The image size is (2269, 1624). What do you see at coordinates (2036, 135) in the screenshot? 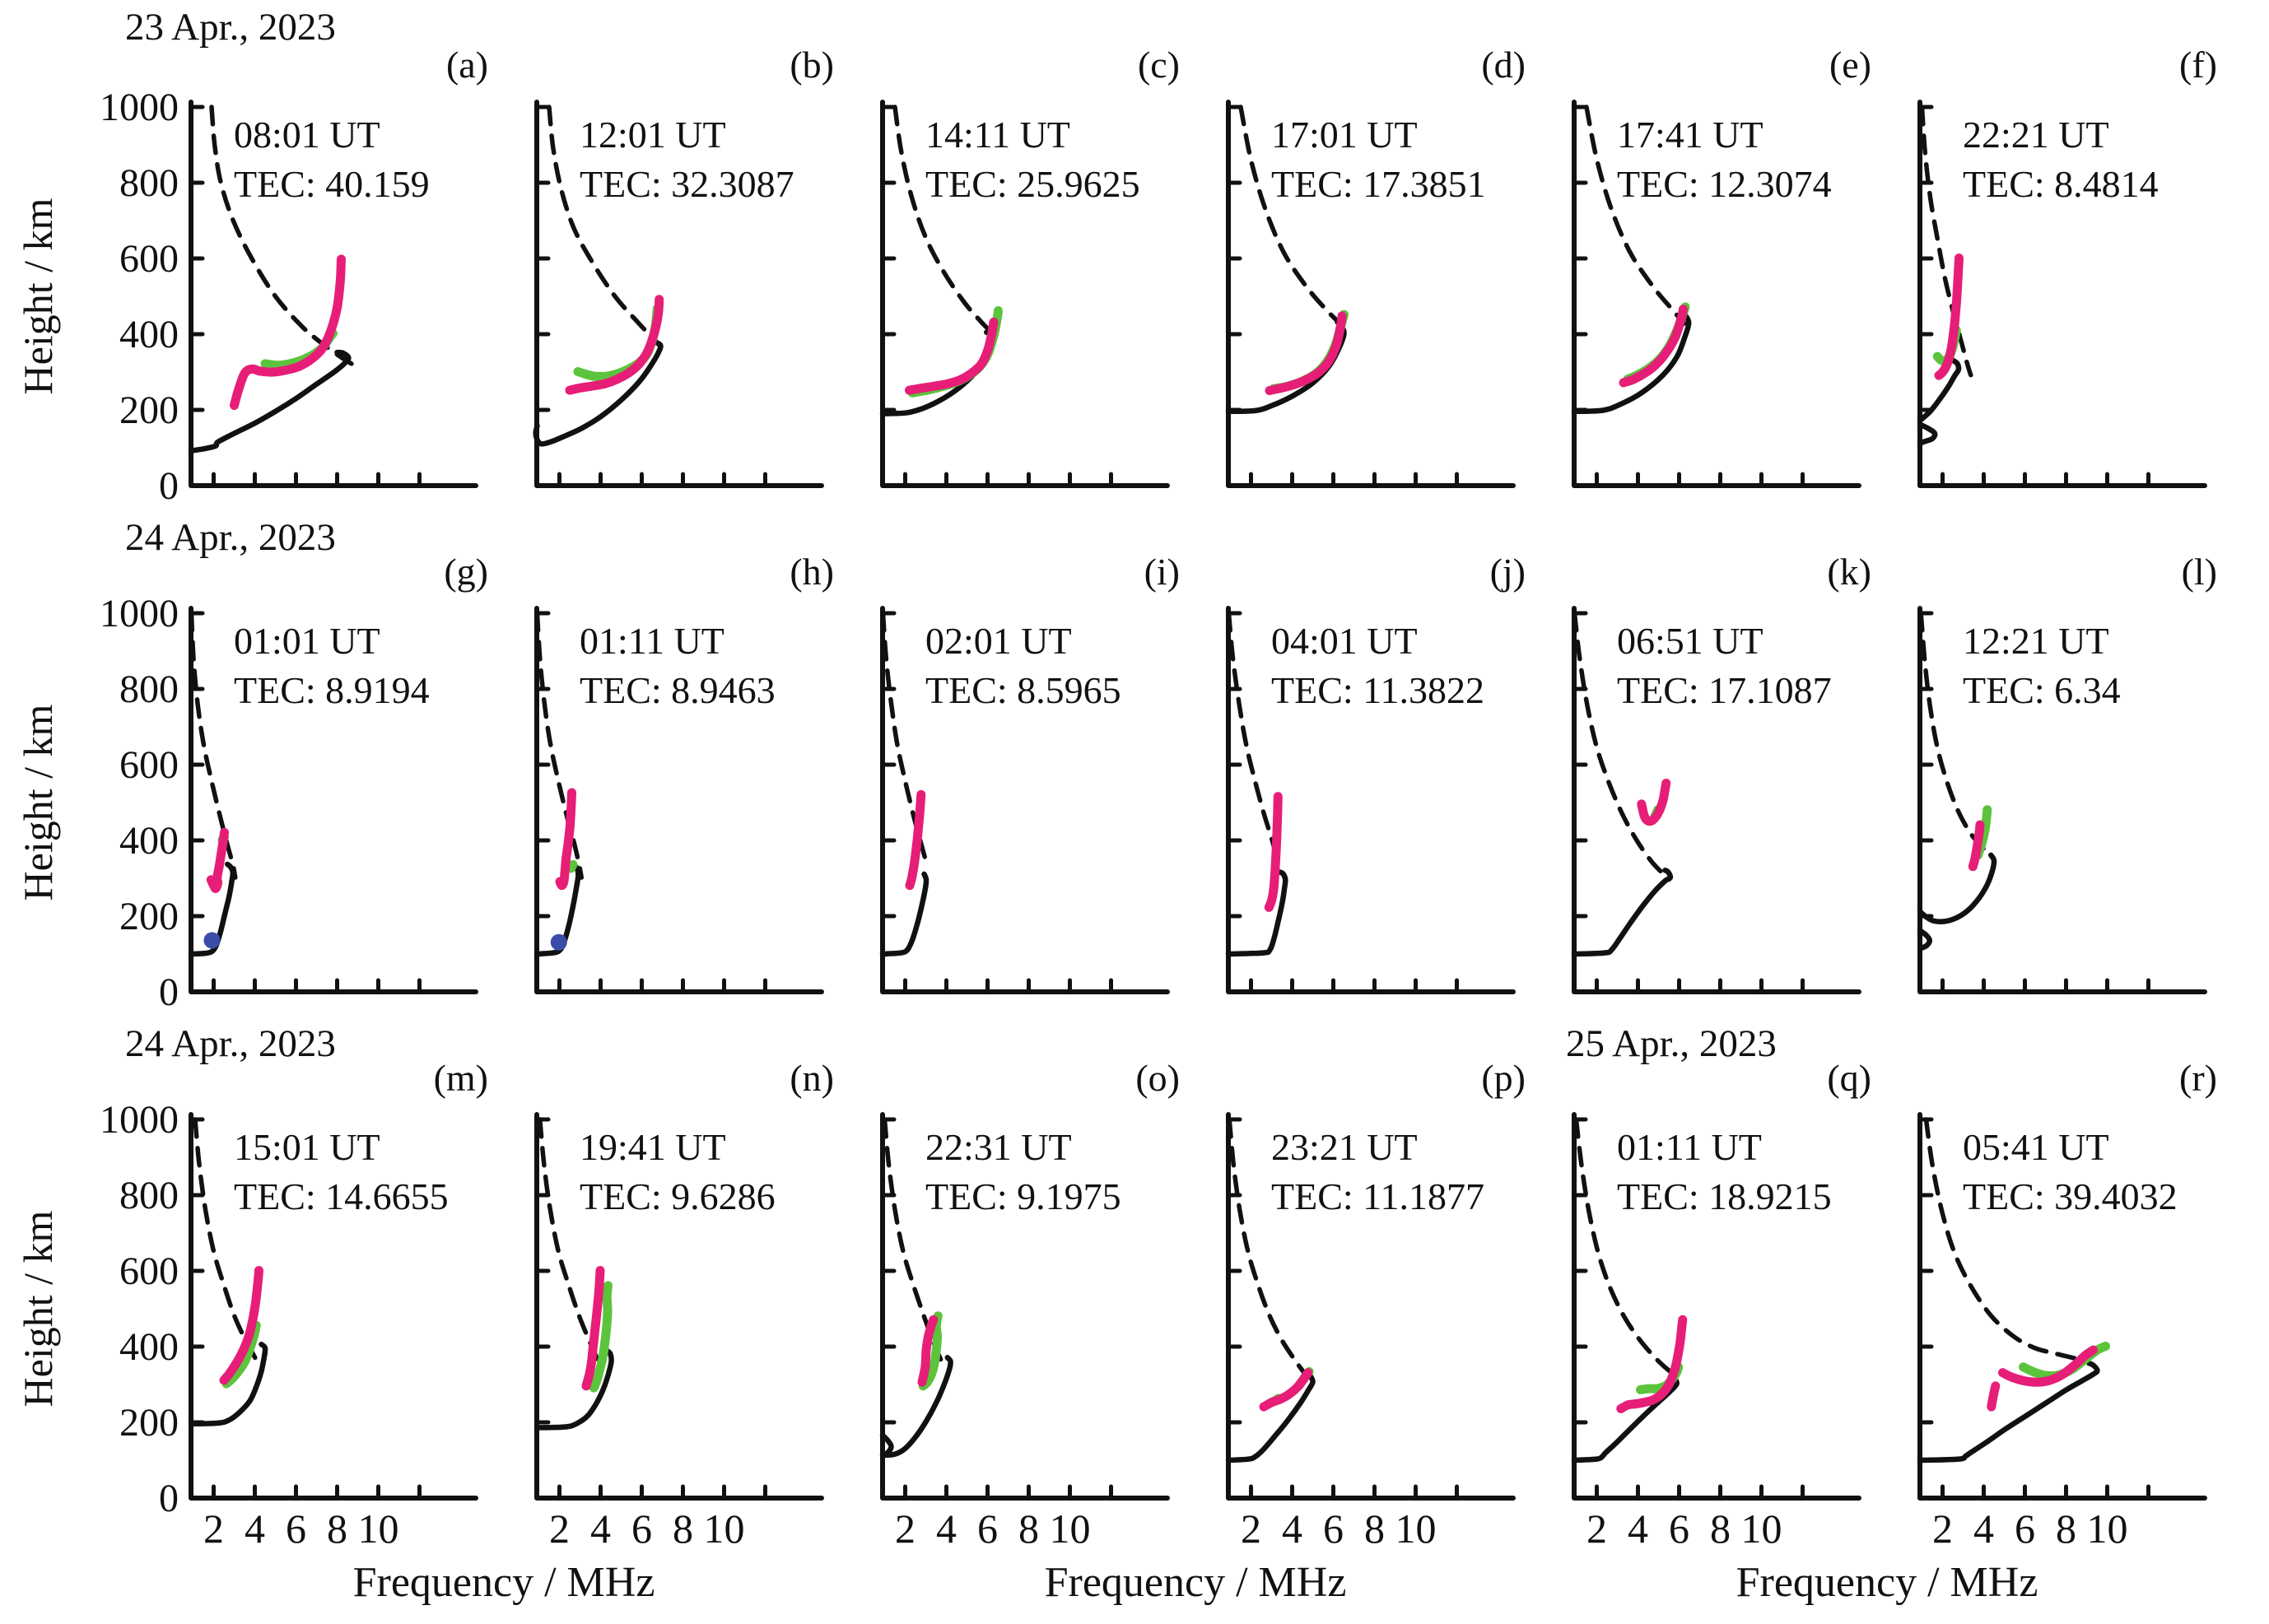
I see `time-label: 22:21 UT` at bounding box center [2036, 135].